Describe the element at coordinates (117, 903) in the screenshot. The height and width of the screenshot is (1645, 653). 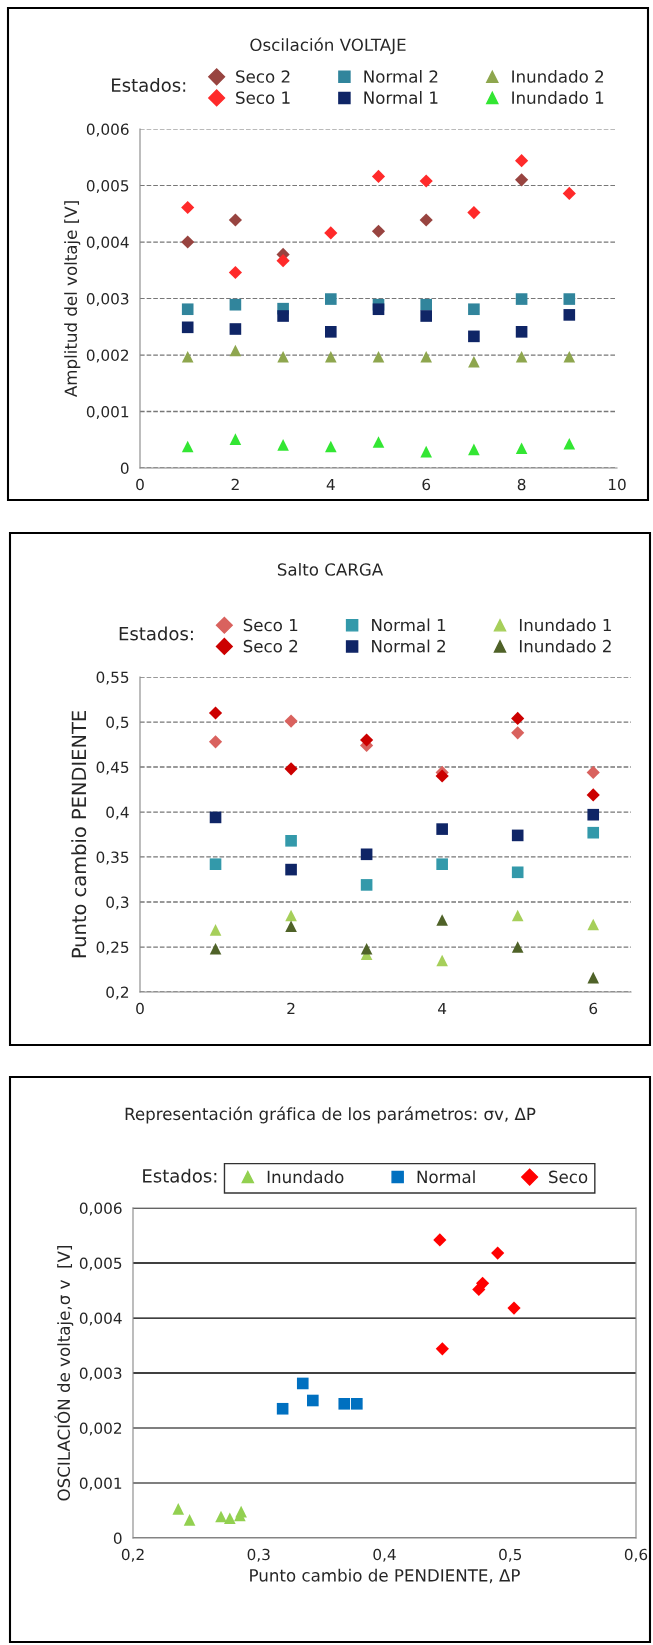
I see `y-tick-label: 0,3` at that location.